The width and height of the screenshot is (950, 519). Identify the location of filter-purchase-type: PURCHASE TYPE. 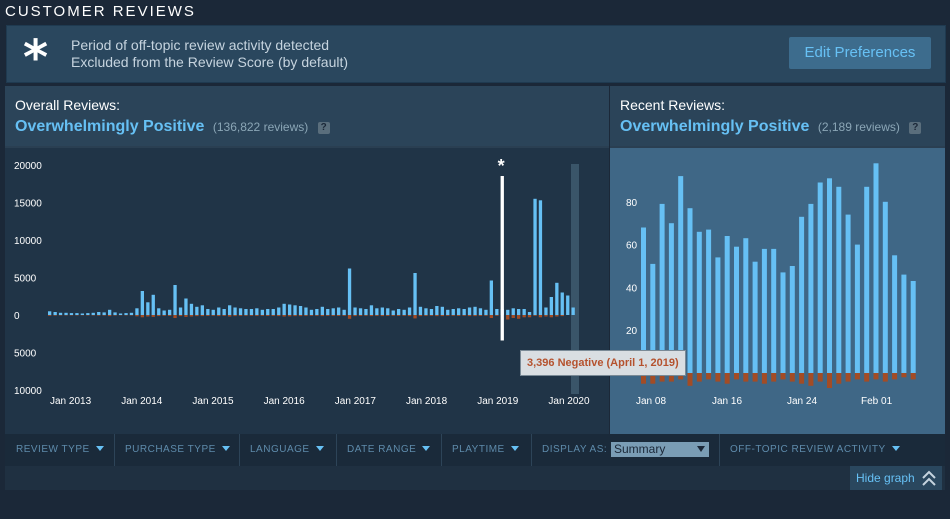
(177, 450).